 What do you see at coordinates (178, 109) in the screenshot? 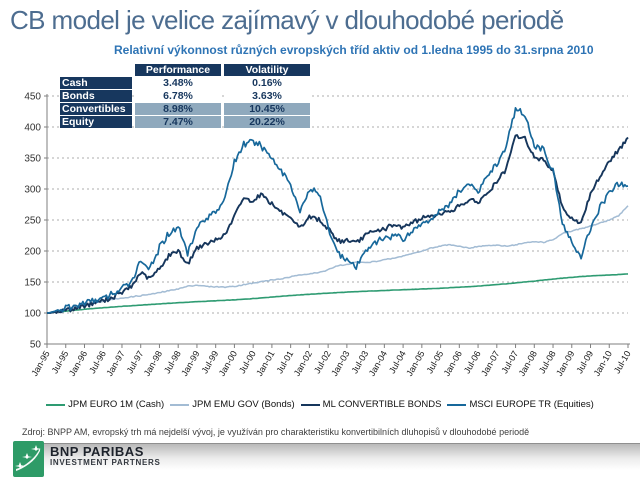
I see `row-value: 8.98%` at bounding box center [178, 109].